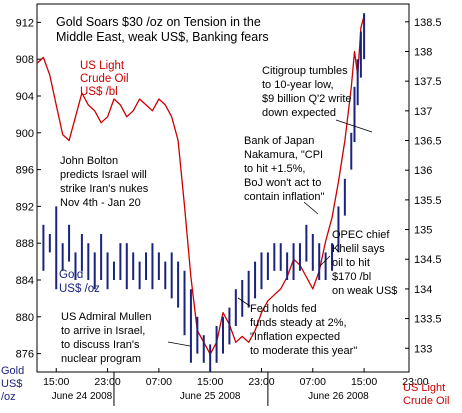  What do you see at coordinates (428, 23) in the screenshot?
I see `right-tick-label: 138.5` at bounding box center [428, 23].